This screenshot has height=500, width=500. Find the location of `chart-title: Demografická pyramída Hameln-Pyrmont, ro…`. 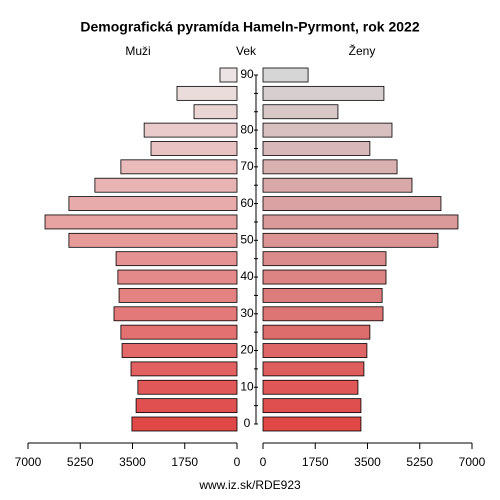

chart-title: Demografická pyramída Hameln-Pyrmont, ro… is located at coordinates (249, 27).